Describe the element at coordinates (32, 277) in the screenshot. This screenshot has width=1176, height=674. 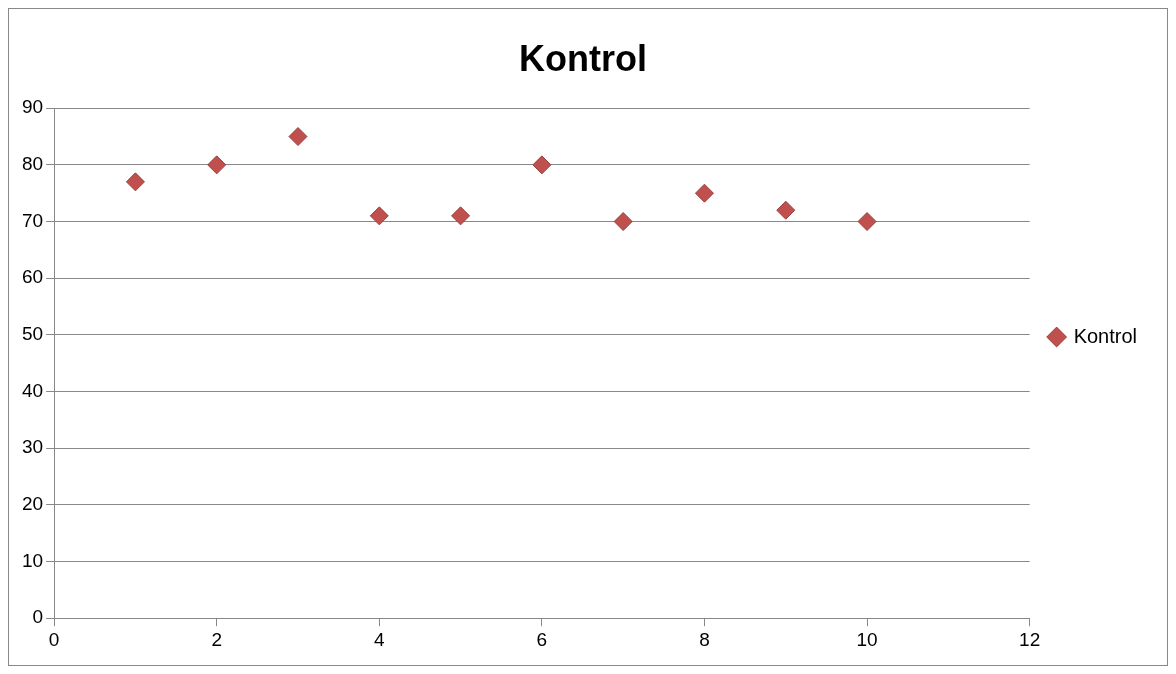
I see `y-tick-label: 60` at that location.